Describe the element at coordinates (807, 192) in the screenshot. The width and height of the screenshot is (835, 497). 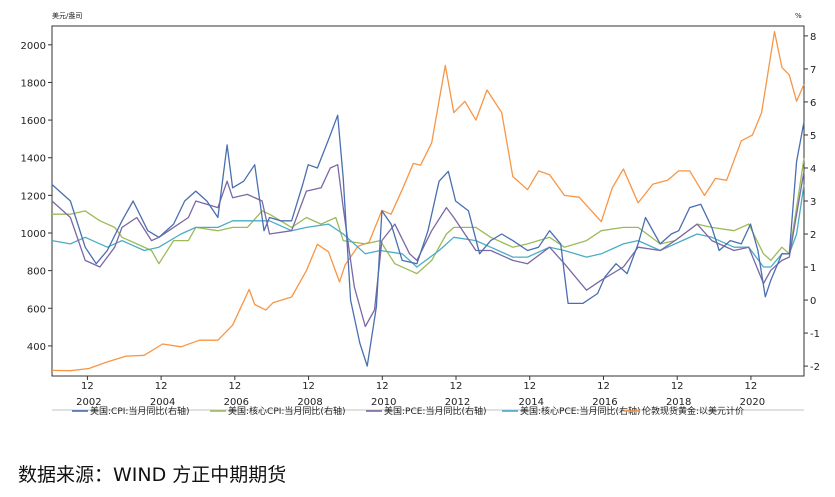
I see `right-axis: -2 -1 0 1 2 3 4 5 6 7 8%` at that location.